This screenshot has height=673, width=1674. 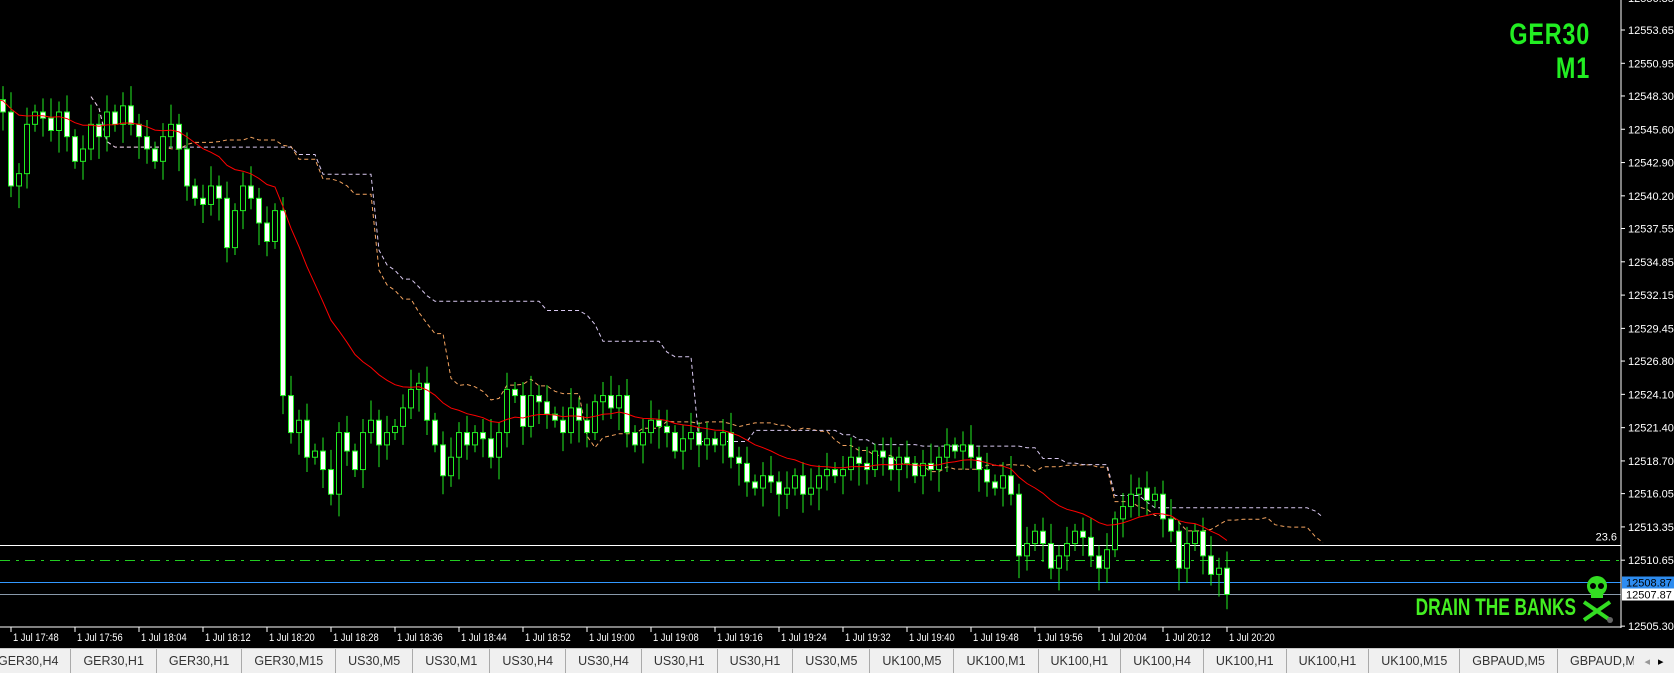 What do you see at coordinates (1060, 638) in the screenshot?
I see `time-tick-label: 1 Jul 19:56` at bounding box center [1060, 638].